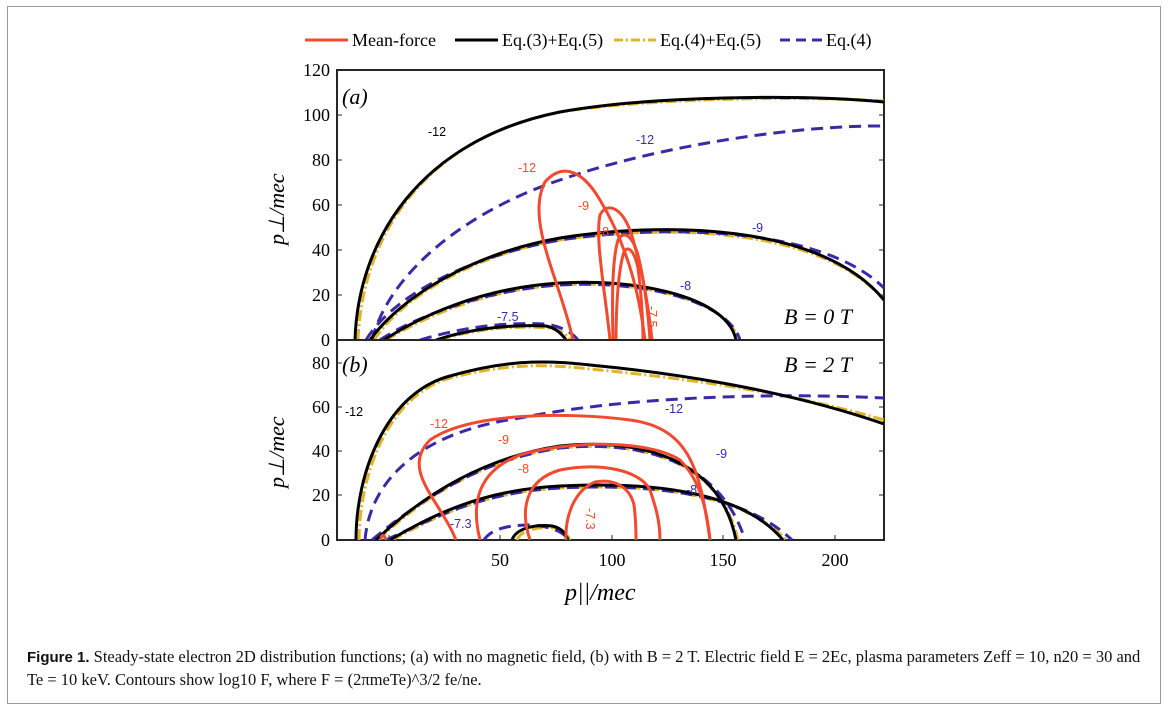 This screenshot has width=1168, height=711. What do you see at coordinates (500, 560) in the screenshot?
I see `xtick-50: 50` at bounding box center [500, 560].